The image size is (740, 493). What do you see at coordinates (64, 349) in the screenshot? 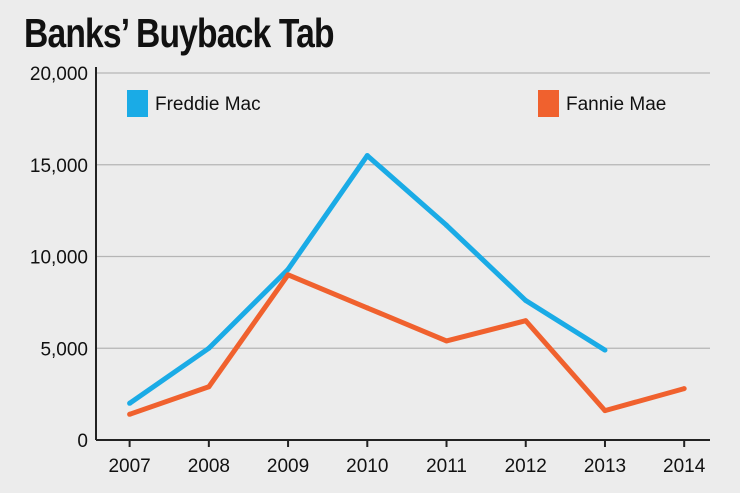
I see `y-tick-label: 5,000` at bounding box center [64, 349].